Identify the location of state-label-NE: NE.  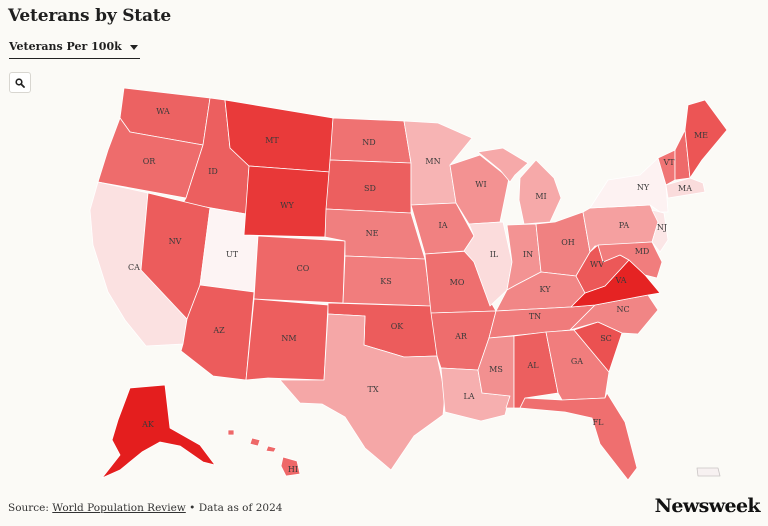
(372, 233).